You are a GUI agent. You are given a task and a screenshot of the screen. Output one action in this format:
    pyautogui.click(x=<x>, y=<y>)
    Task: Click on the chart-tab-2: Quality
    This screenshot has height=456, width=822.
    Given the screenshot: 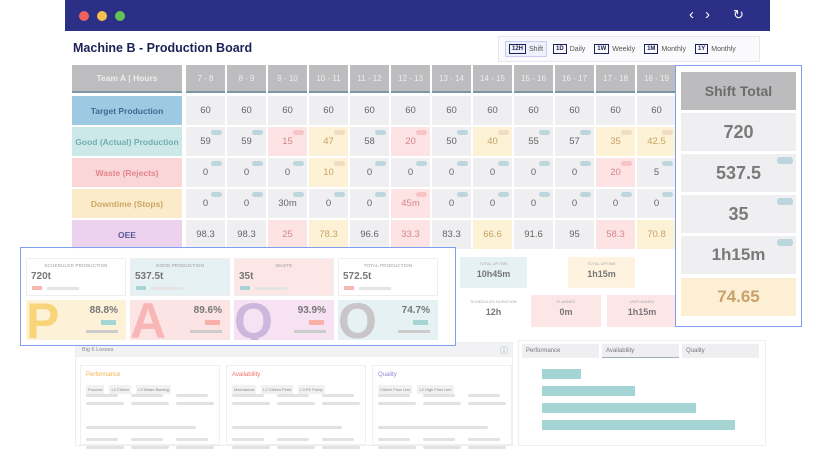 What is the action you would take?
    pyautogui.click(x=720, y=351)
    